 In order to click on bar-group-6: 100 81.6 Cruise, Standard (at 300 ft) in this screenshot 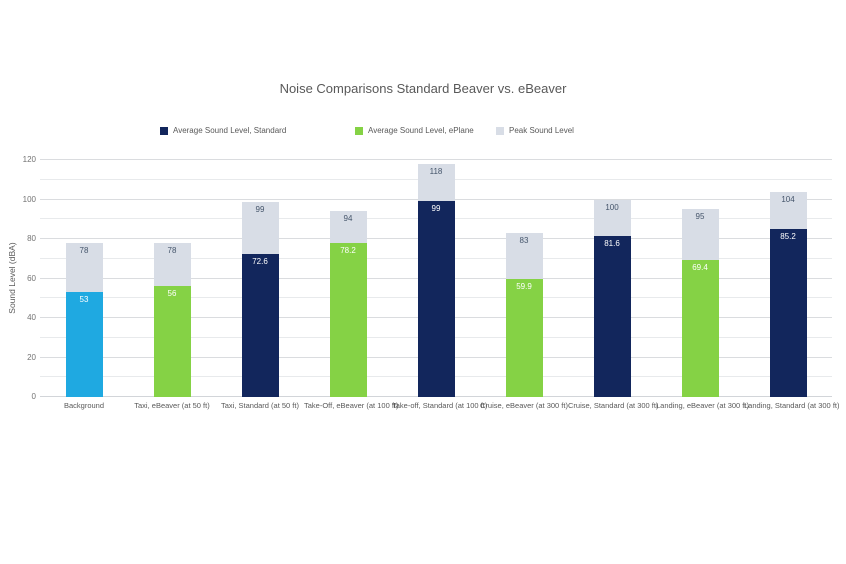, I will do `click(613, 285)`.